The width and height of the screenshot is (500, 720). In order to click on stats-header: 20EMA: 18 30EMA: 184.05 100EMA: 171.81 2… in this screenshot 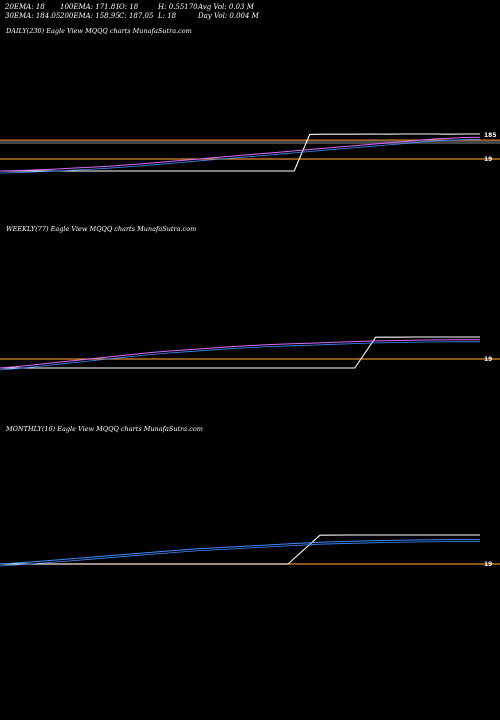, I will do `click(250, 11)`.